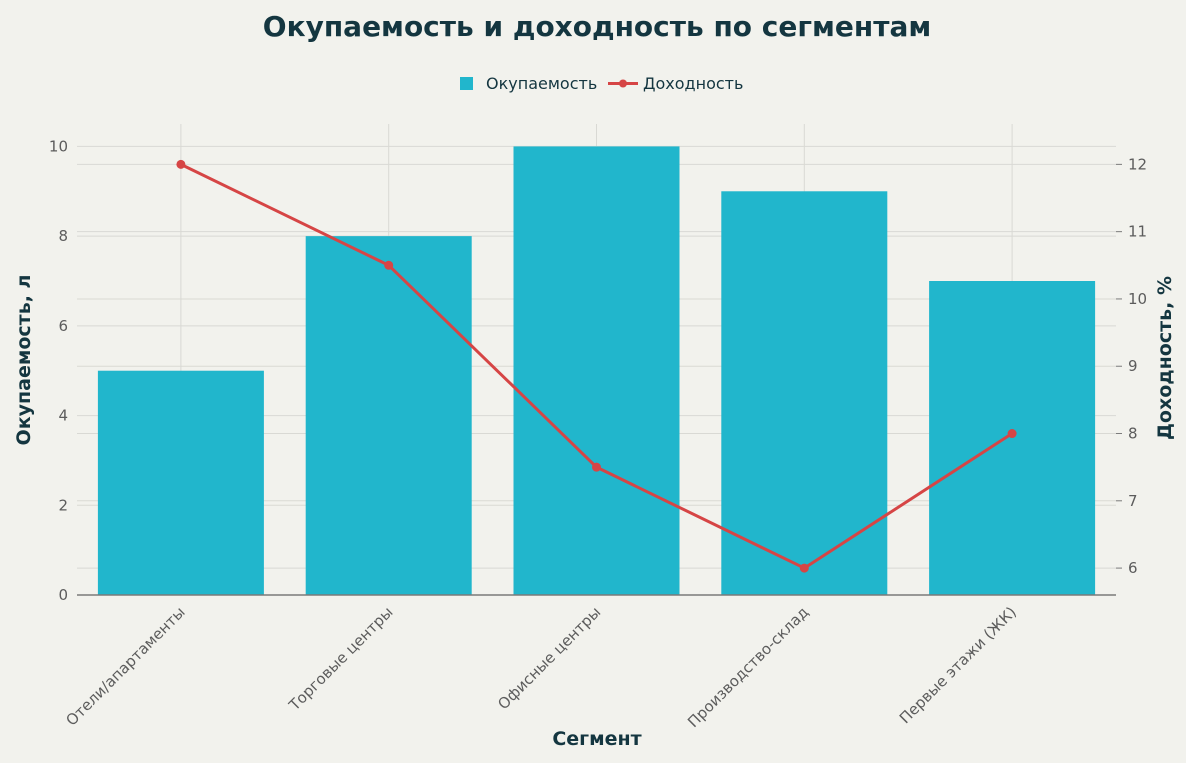 This screenshot has height=763, width=1186. Describe the element at coordinates (1137, 299) in the screenshot. I see `y2-tick-label: 10` at that location.